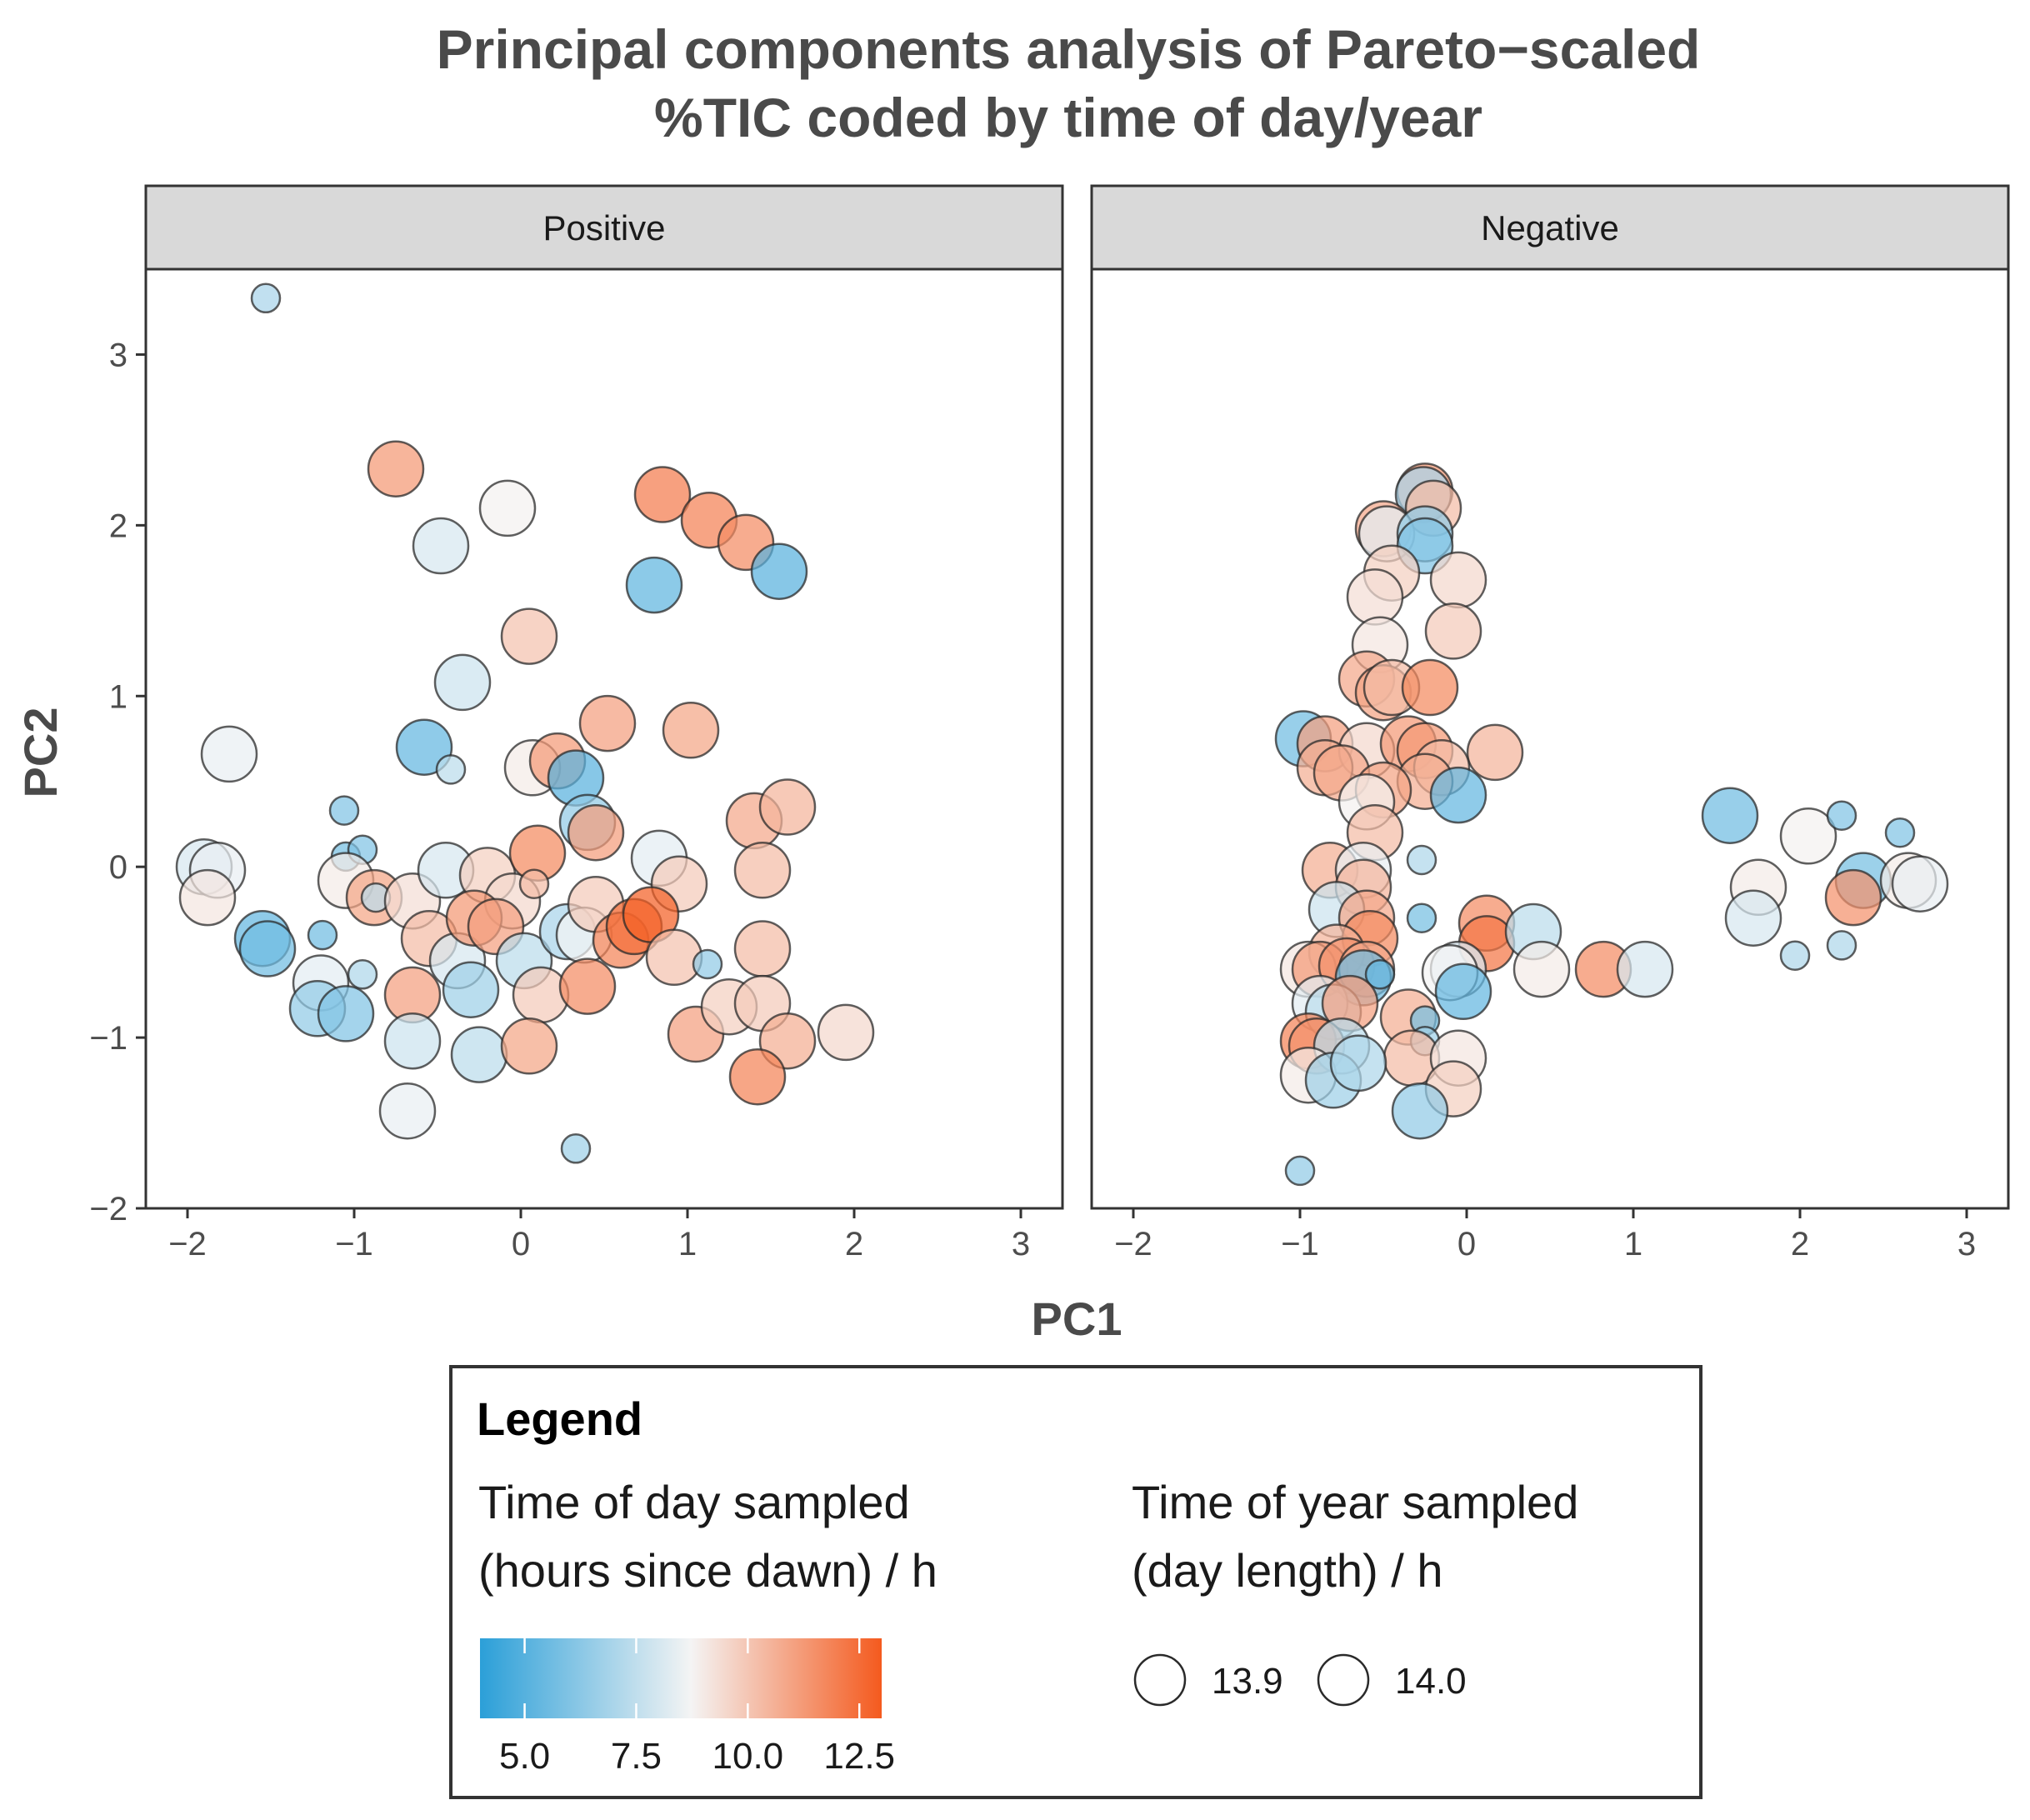 The width and height of the screenshot is (2030, 1820). Describe the element at coordinates (1611, 824) in the screenshot. I see `points-negative` at that location.